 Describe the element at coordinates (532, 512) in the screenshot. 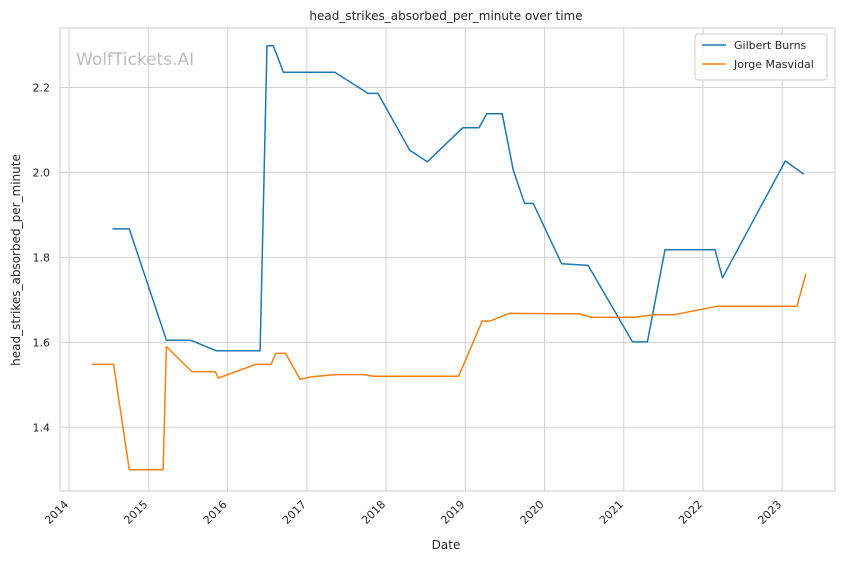

I see `x-tick-label: 2020` at that location.